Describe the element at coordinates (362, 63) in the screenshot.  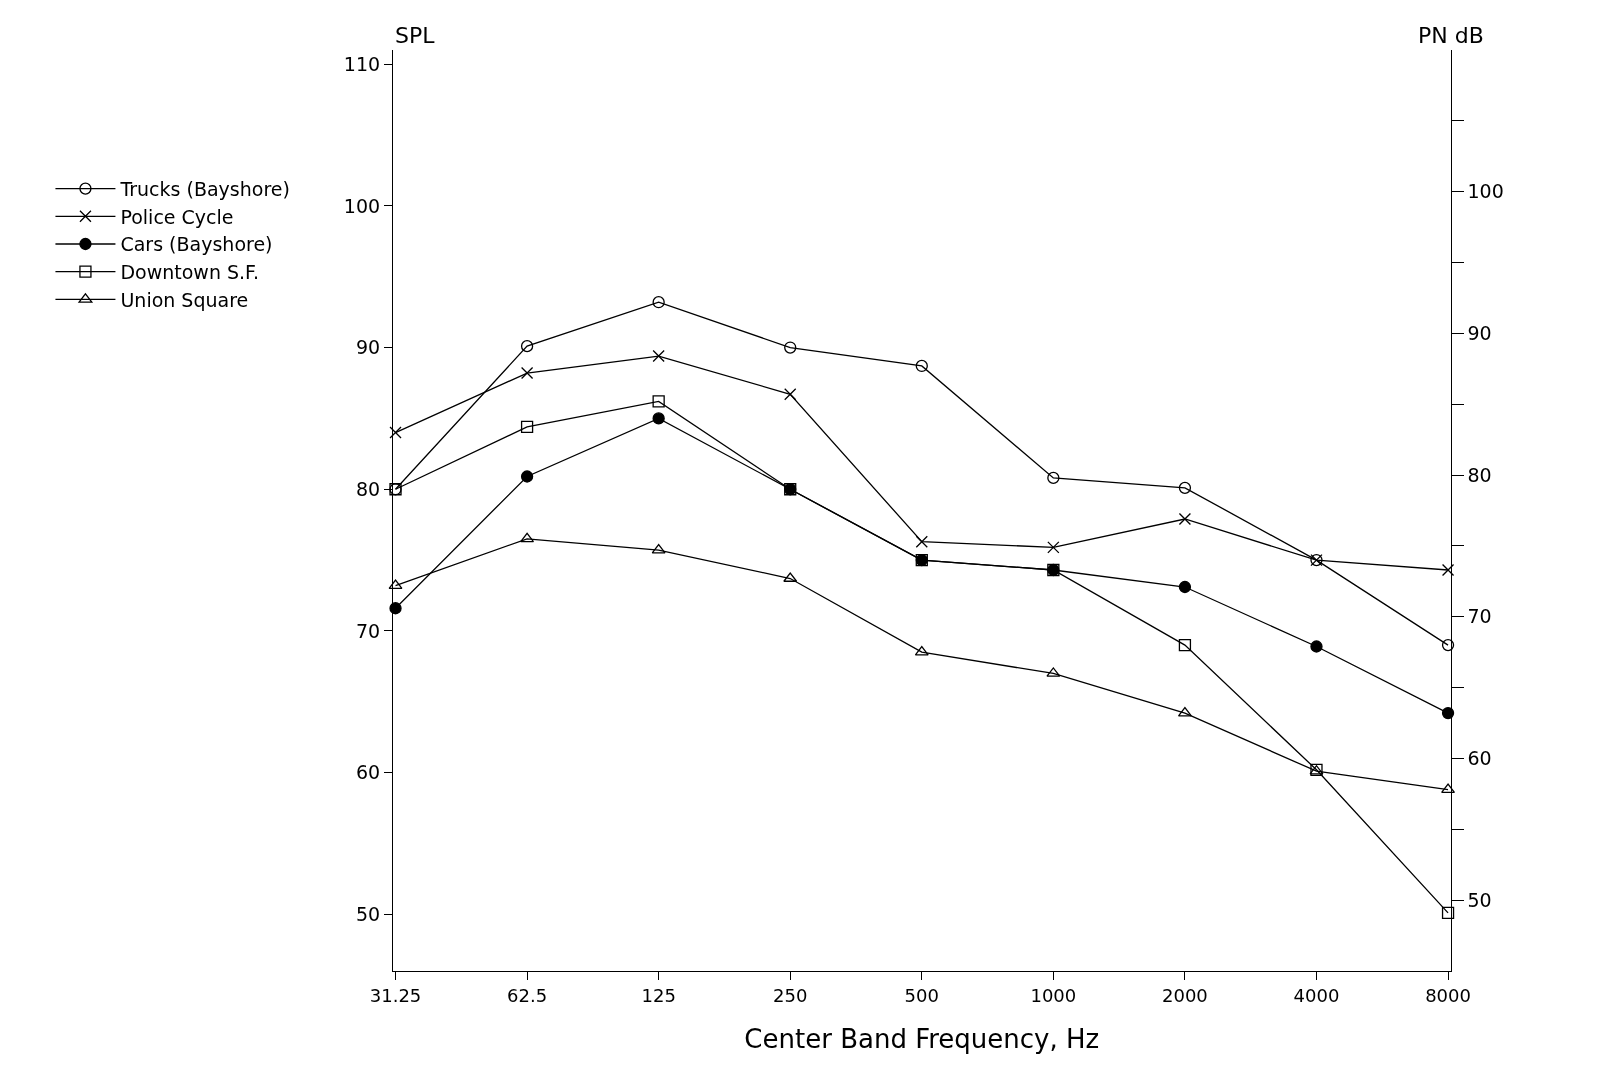
I see `y-tick-label: 110` at that location.